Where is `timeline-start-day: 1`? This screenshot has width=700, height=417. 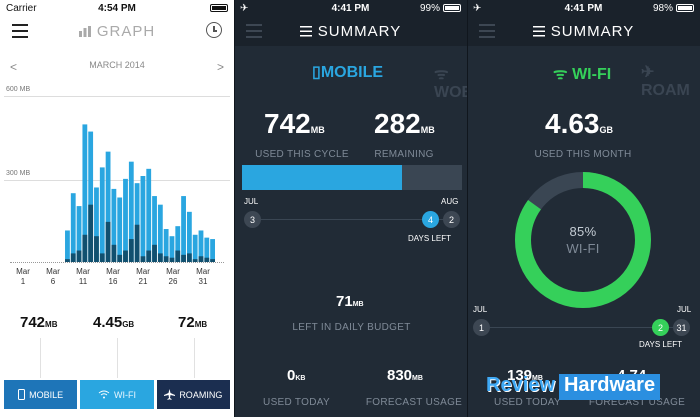 timeline-start-day: 1 is located at coordinates (481, 327).